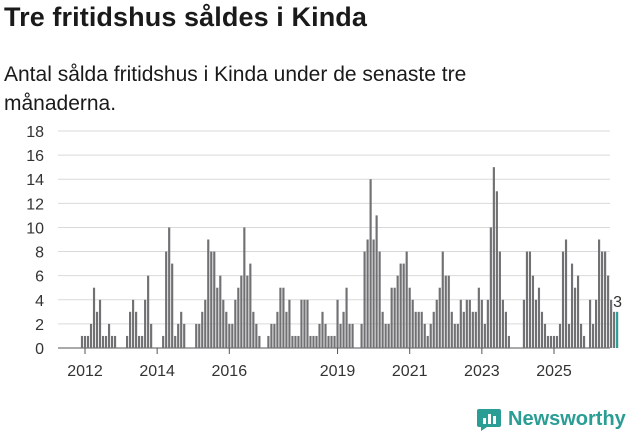 This screenshot has width=631, height=439. I want to click on x-tick-label: 2023, so click(482, 371).